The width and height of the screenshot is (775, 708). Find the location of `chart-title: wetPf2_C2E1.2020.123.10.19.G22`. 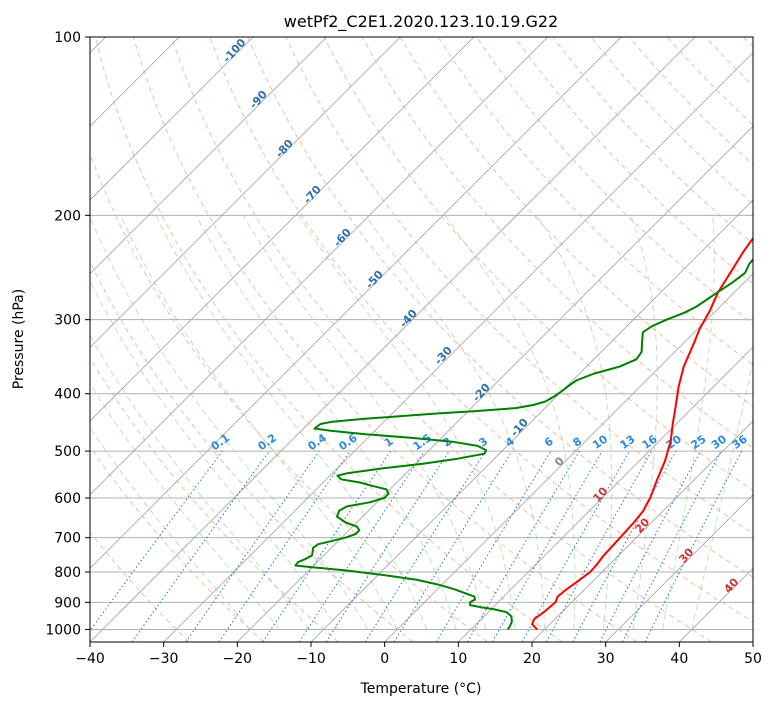

chart-title: wetPf2_C2E1.2020.123.10.19.G22 is located at coordinates (421, 22).